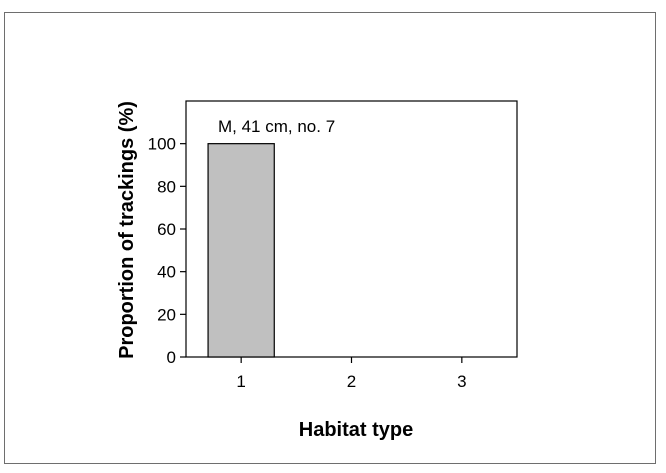 The width and height of the screenshot is (666, 473). I want to click on x-ticks-group: 1 2 3, so click(351, 374).